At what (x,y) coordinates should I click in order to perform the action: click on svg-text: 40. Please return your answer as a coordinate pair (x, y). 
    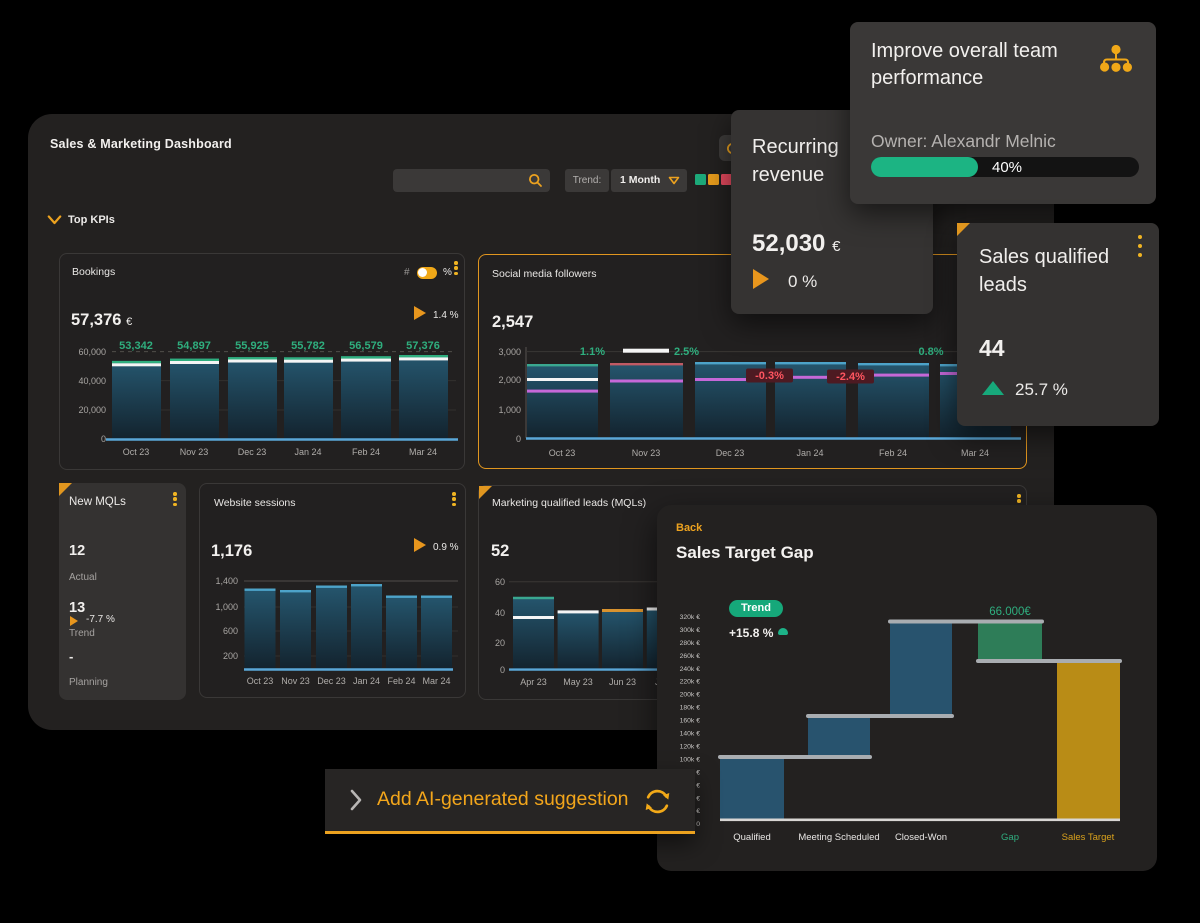
    Looking at the image, I should click on (500, 613).